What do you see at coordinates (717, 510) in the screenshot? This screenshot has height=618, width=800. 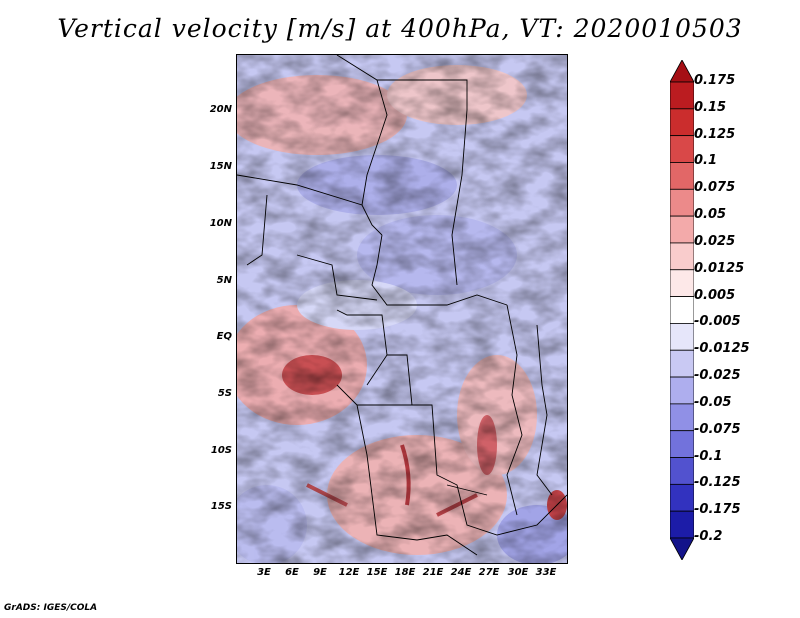 I see `colorbar-label: -0.175` at bounding box center [717, 510].